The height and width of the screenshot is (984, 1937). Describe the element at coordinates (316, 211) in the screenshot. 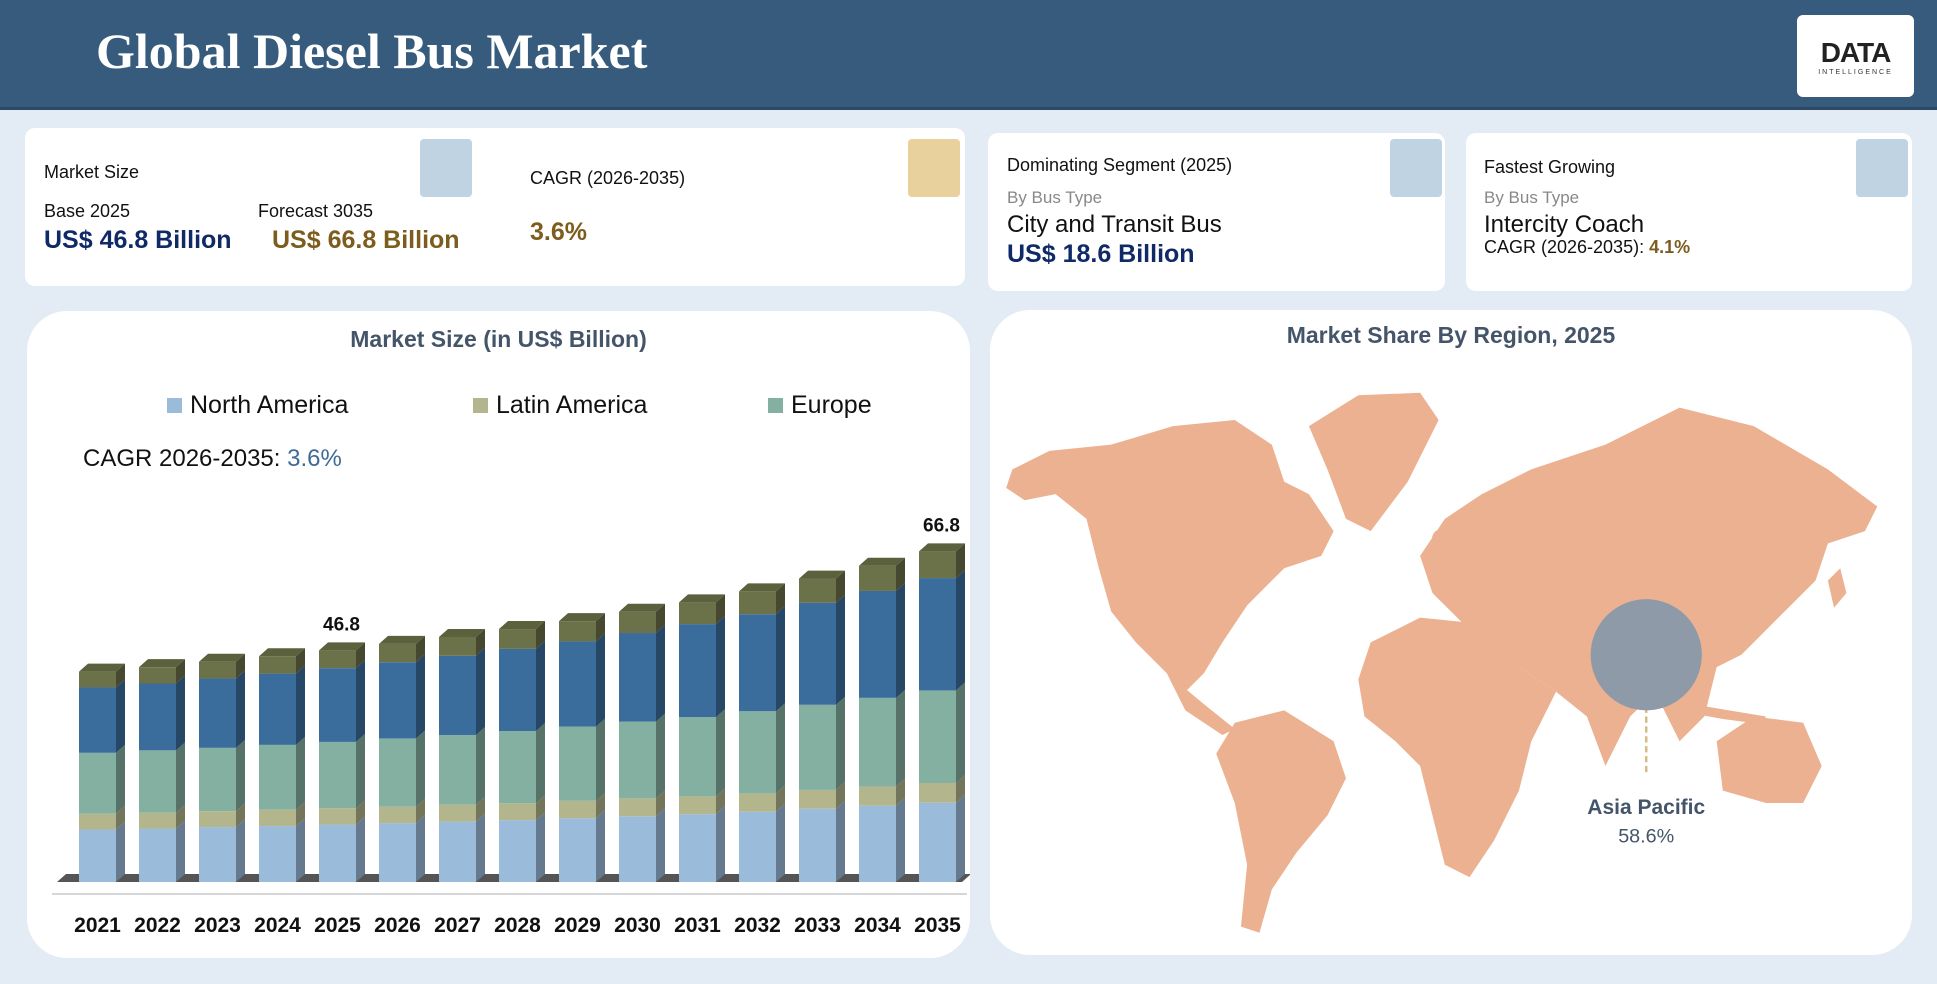

I see `forecast-label: Forecast 3035` at that location.